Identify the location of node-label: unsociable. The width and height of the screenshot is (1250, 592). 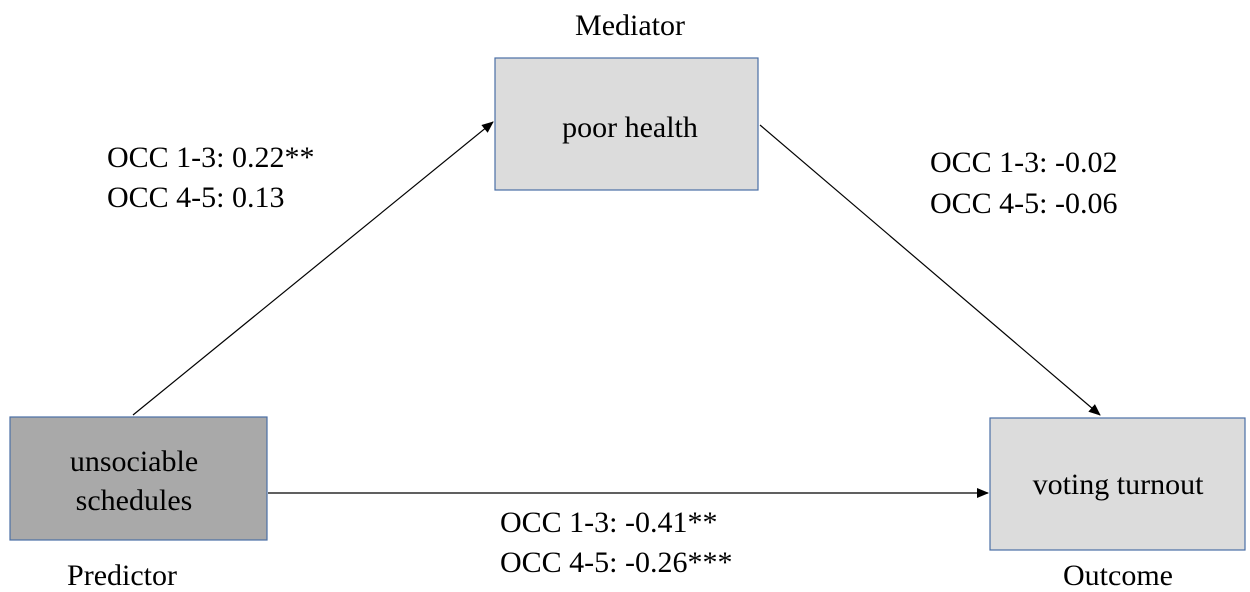
(134, 461).